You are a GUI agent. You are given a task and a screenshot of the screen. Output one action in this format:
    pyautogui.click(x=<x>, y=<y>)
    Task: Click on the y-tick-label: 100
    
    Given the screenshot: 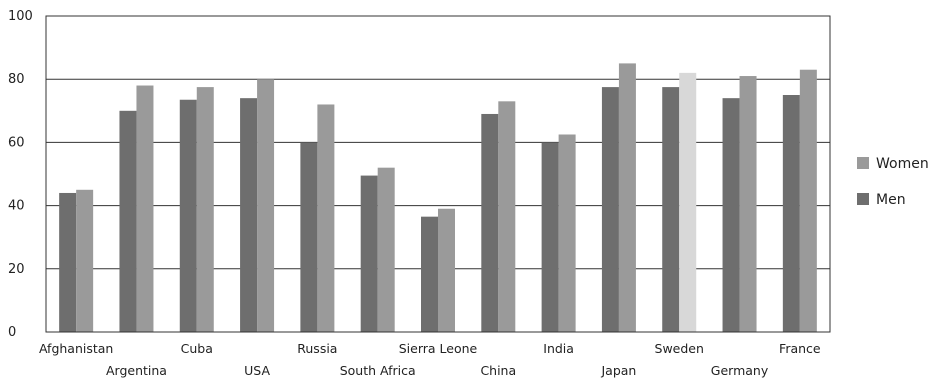 What is the action you would take?
    pyautogui.click(x=20, y=16)
    